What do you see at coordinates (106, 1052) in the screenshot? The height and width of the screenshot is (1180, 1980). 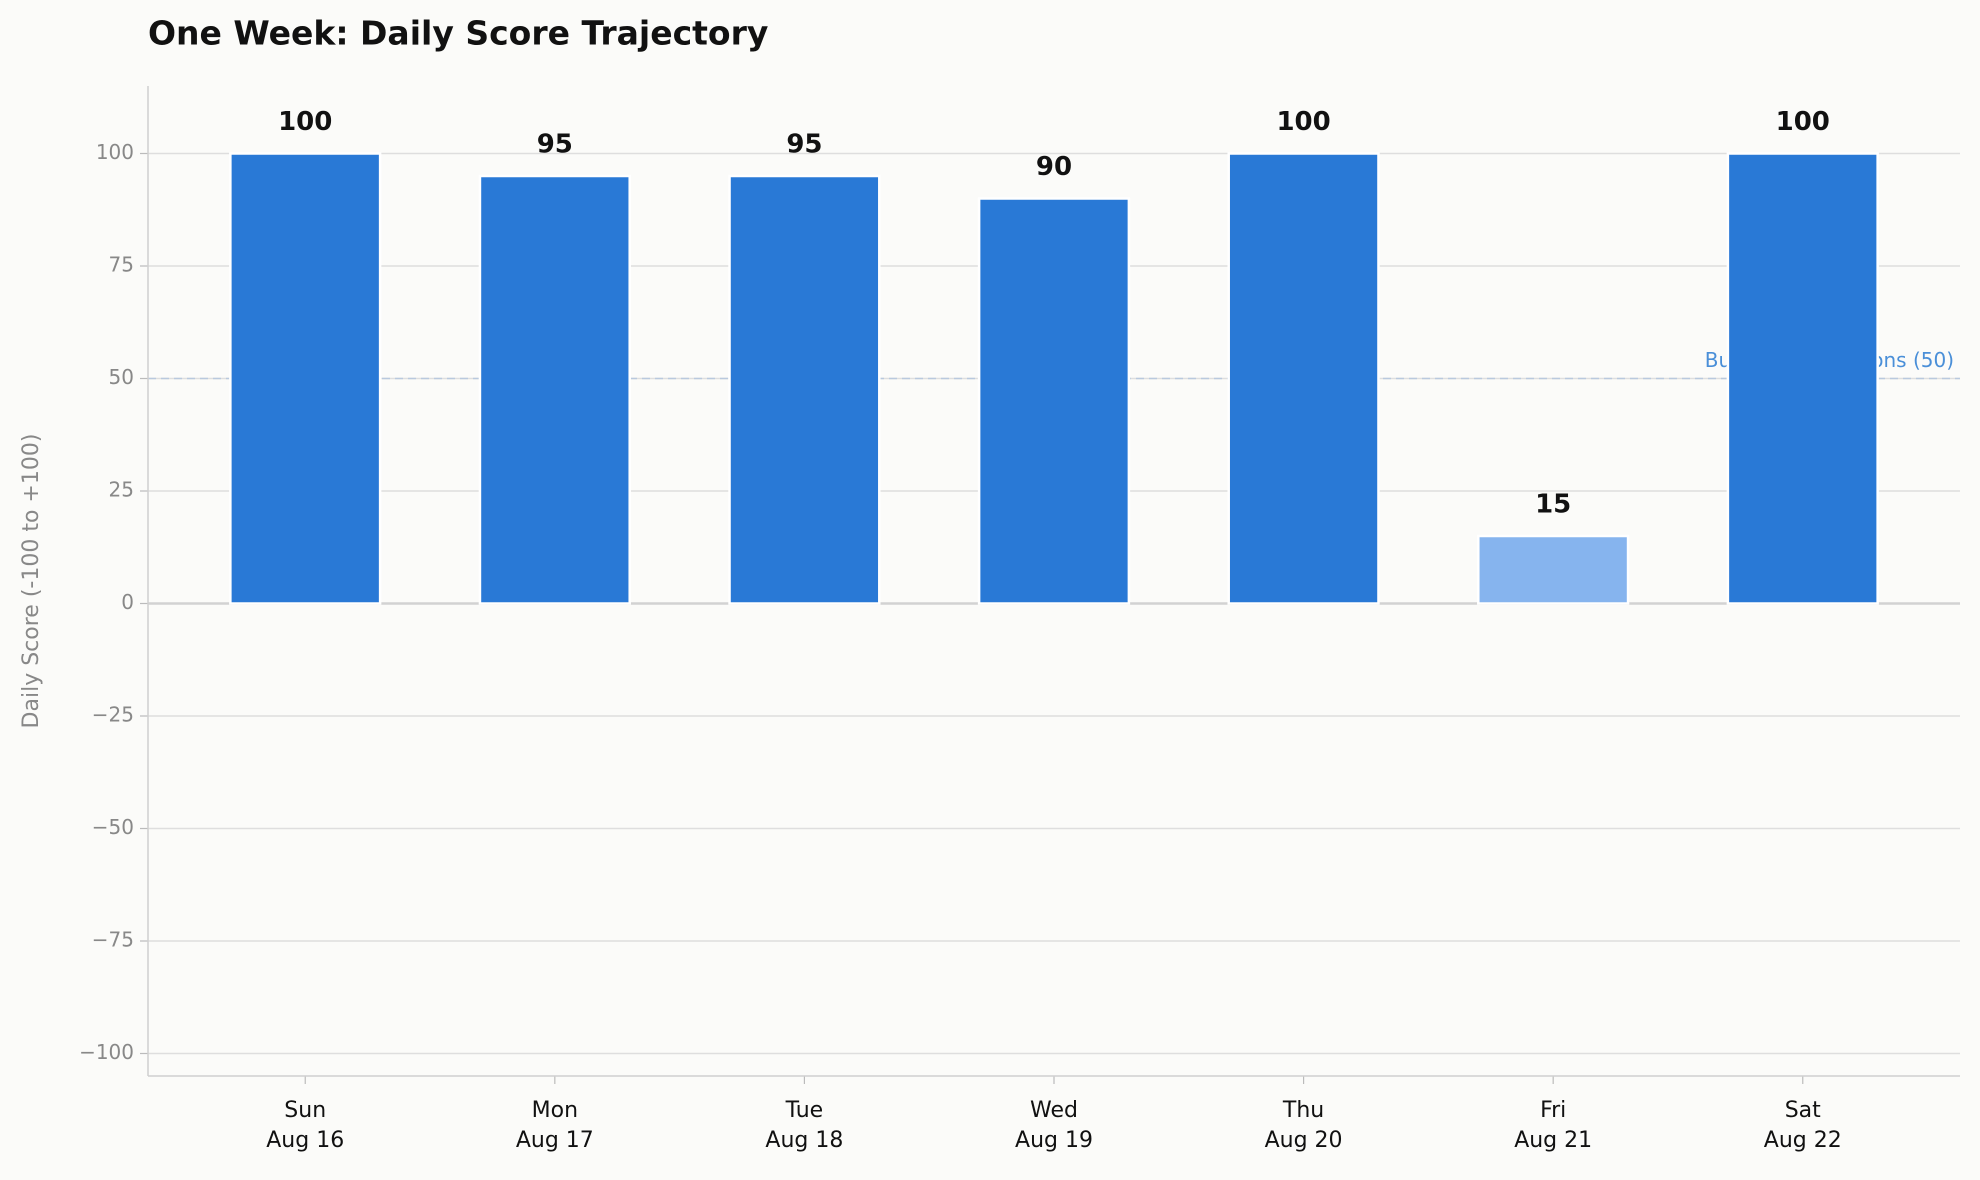 I see `y-tick-label: −100` at bounding box center [106, 1052].